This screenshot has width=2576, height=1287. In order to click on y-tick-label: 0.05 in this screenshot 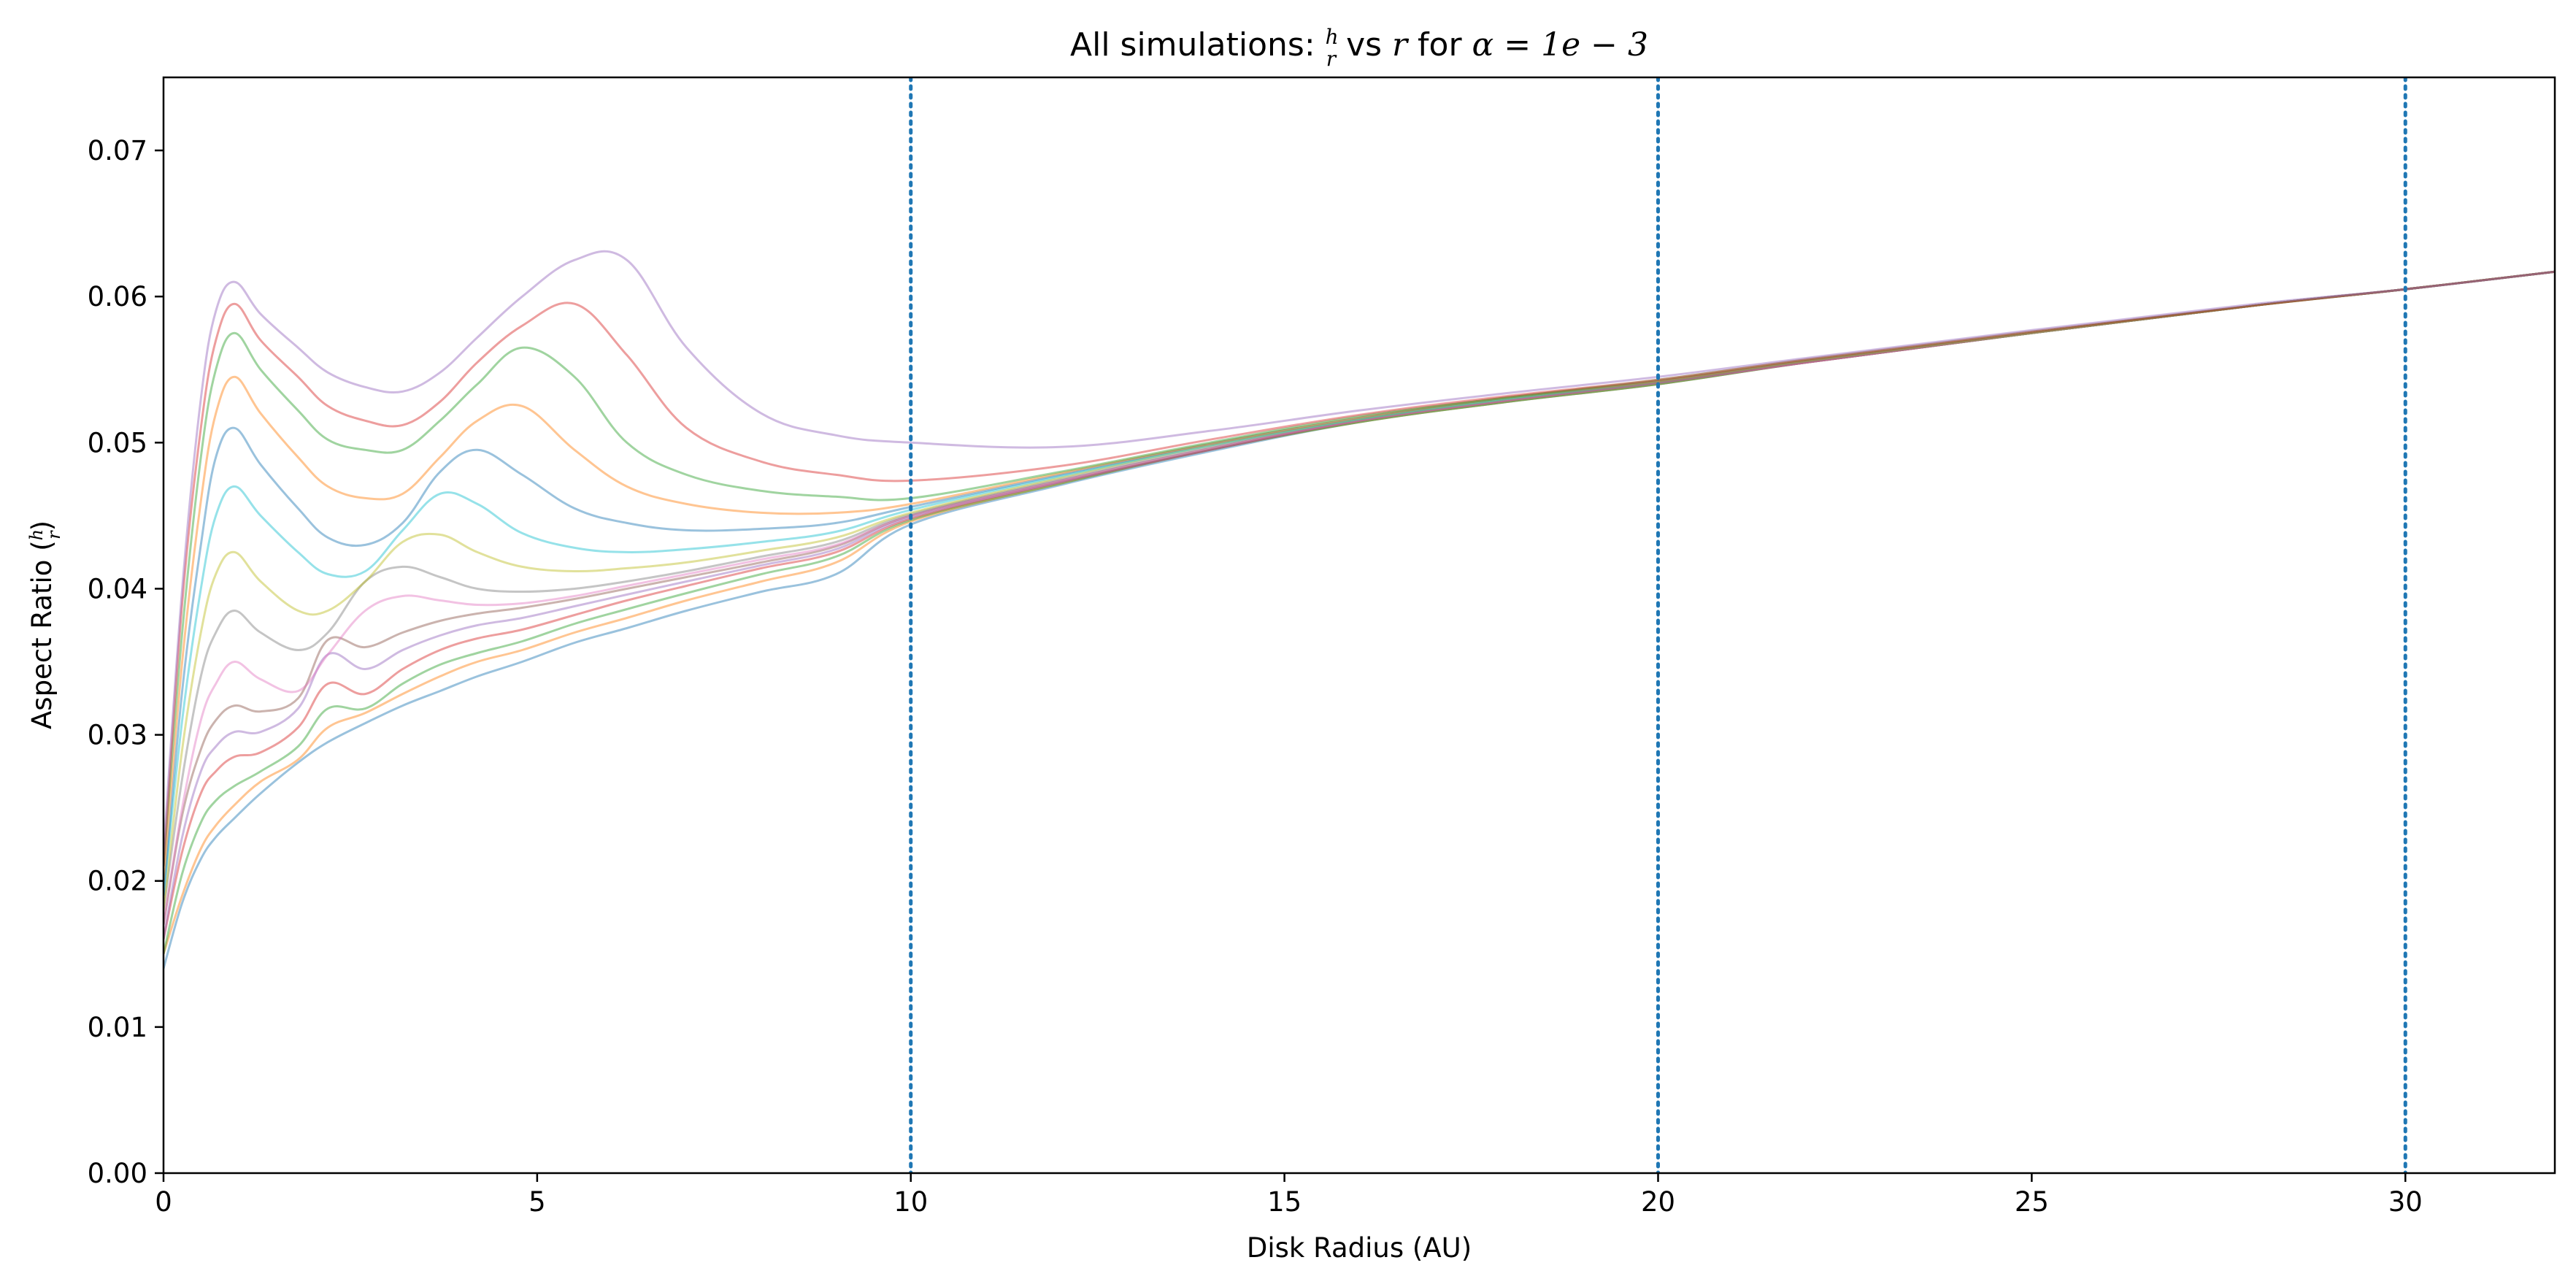, I will do `click(117, 442)`.